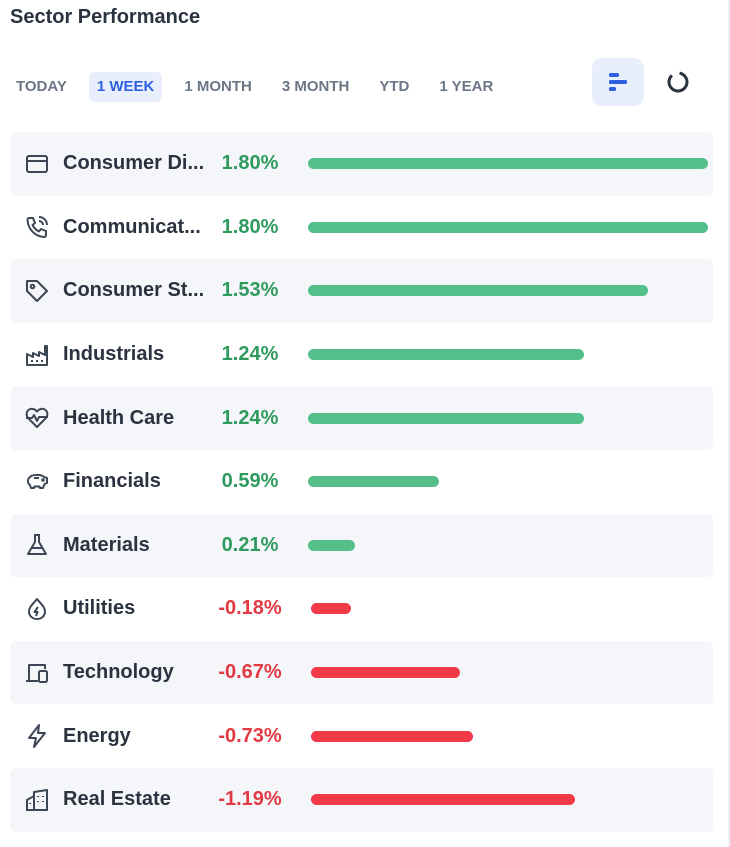 The image size is (730, 847). I want to click on sector-row-real-estate: Real Estate -1.19%, so click(361, 799).